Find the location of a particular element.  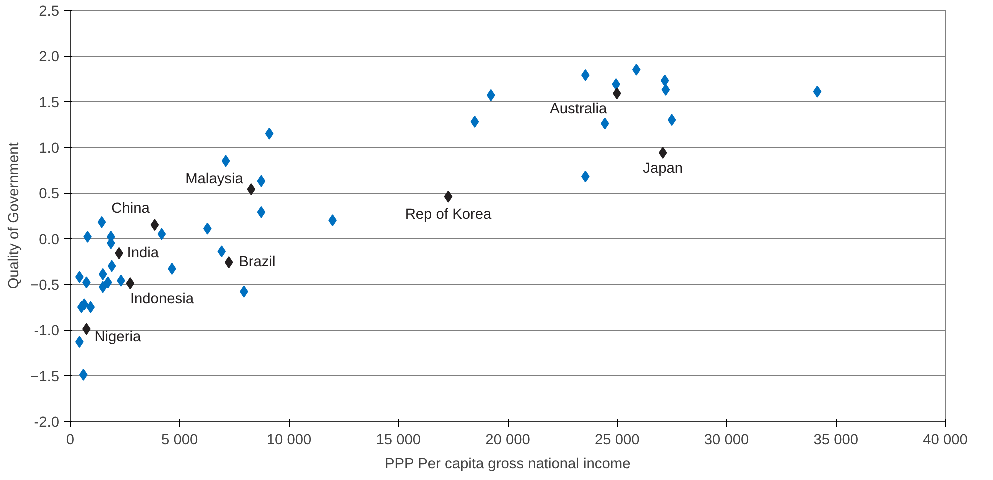

annotation: Nigeria is located at coordinates (118, 337).